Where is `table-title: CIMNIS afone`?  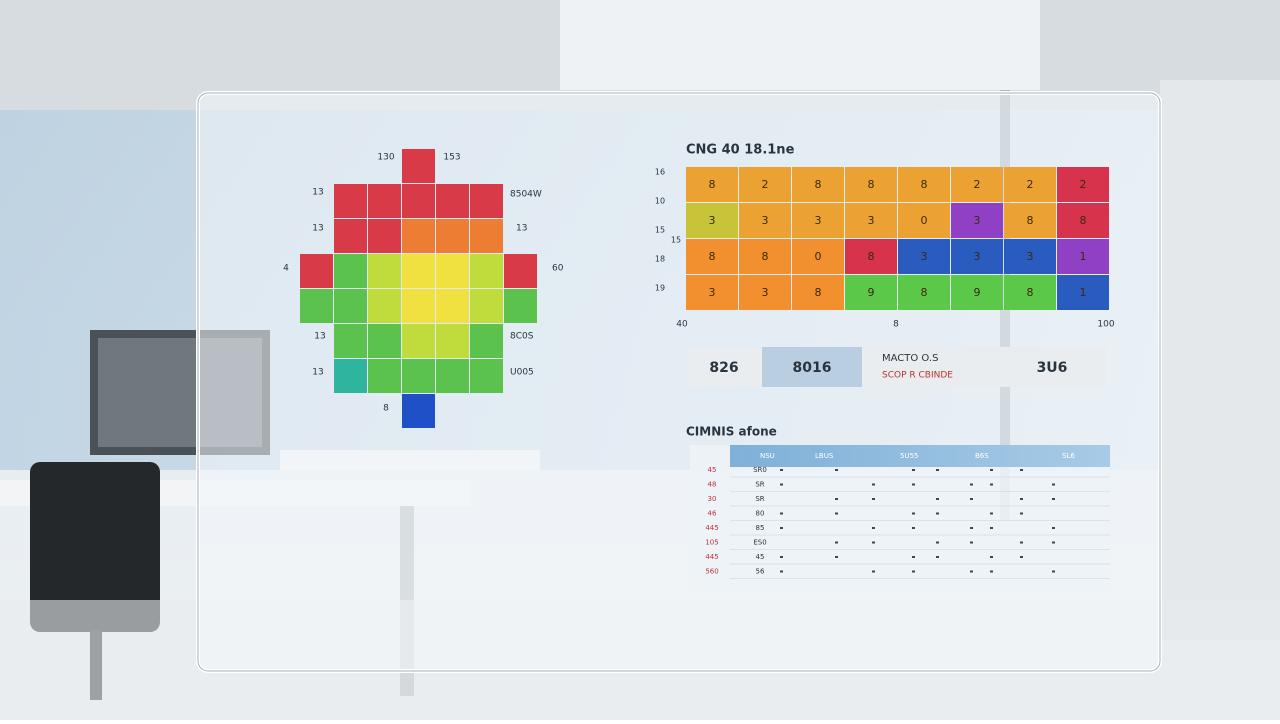
table-title: CIMNIS afone is located at coordinates (731, 432).